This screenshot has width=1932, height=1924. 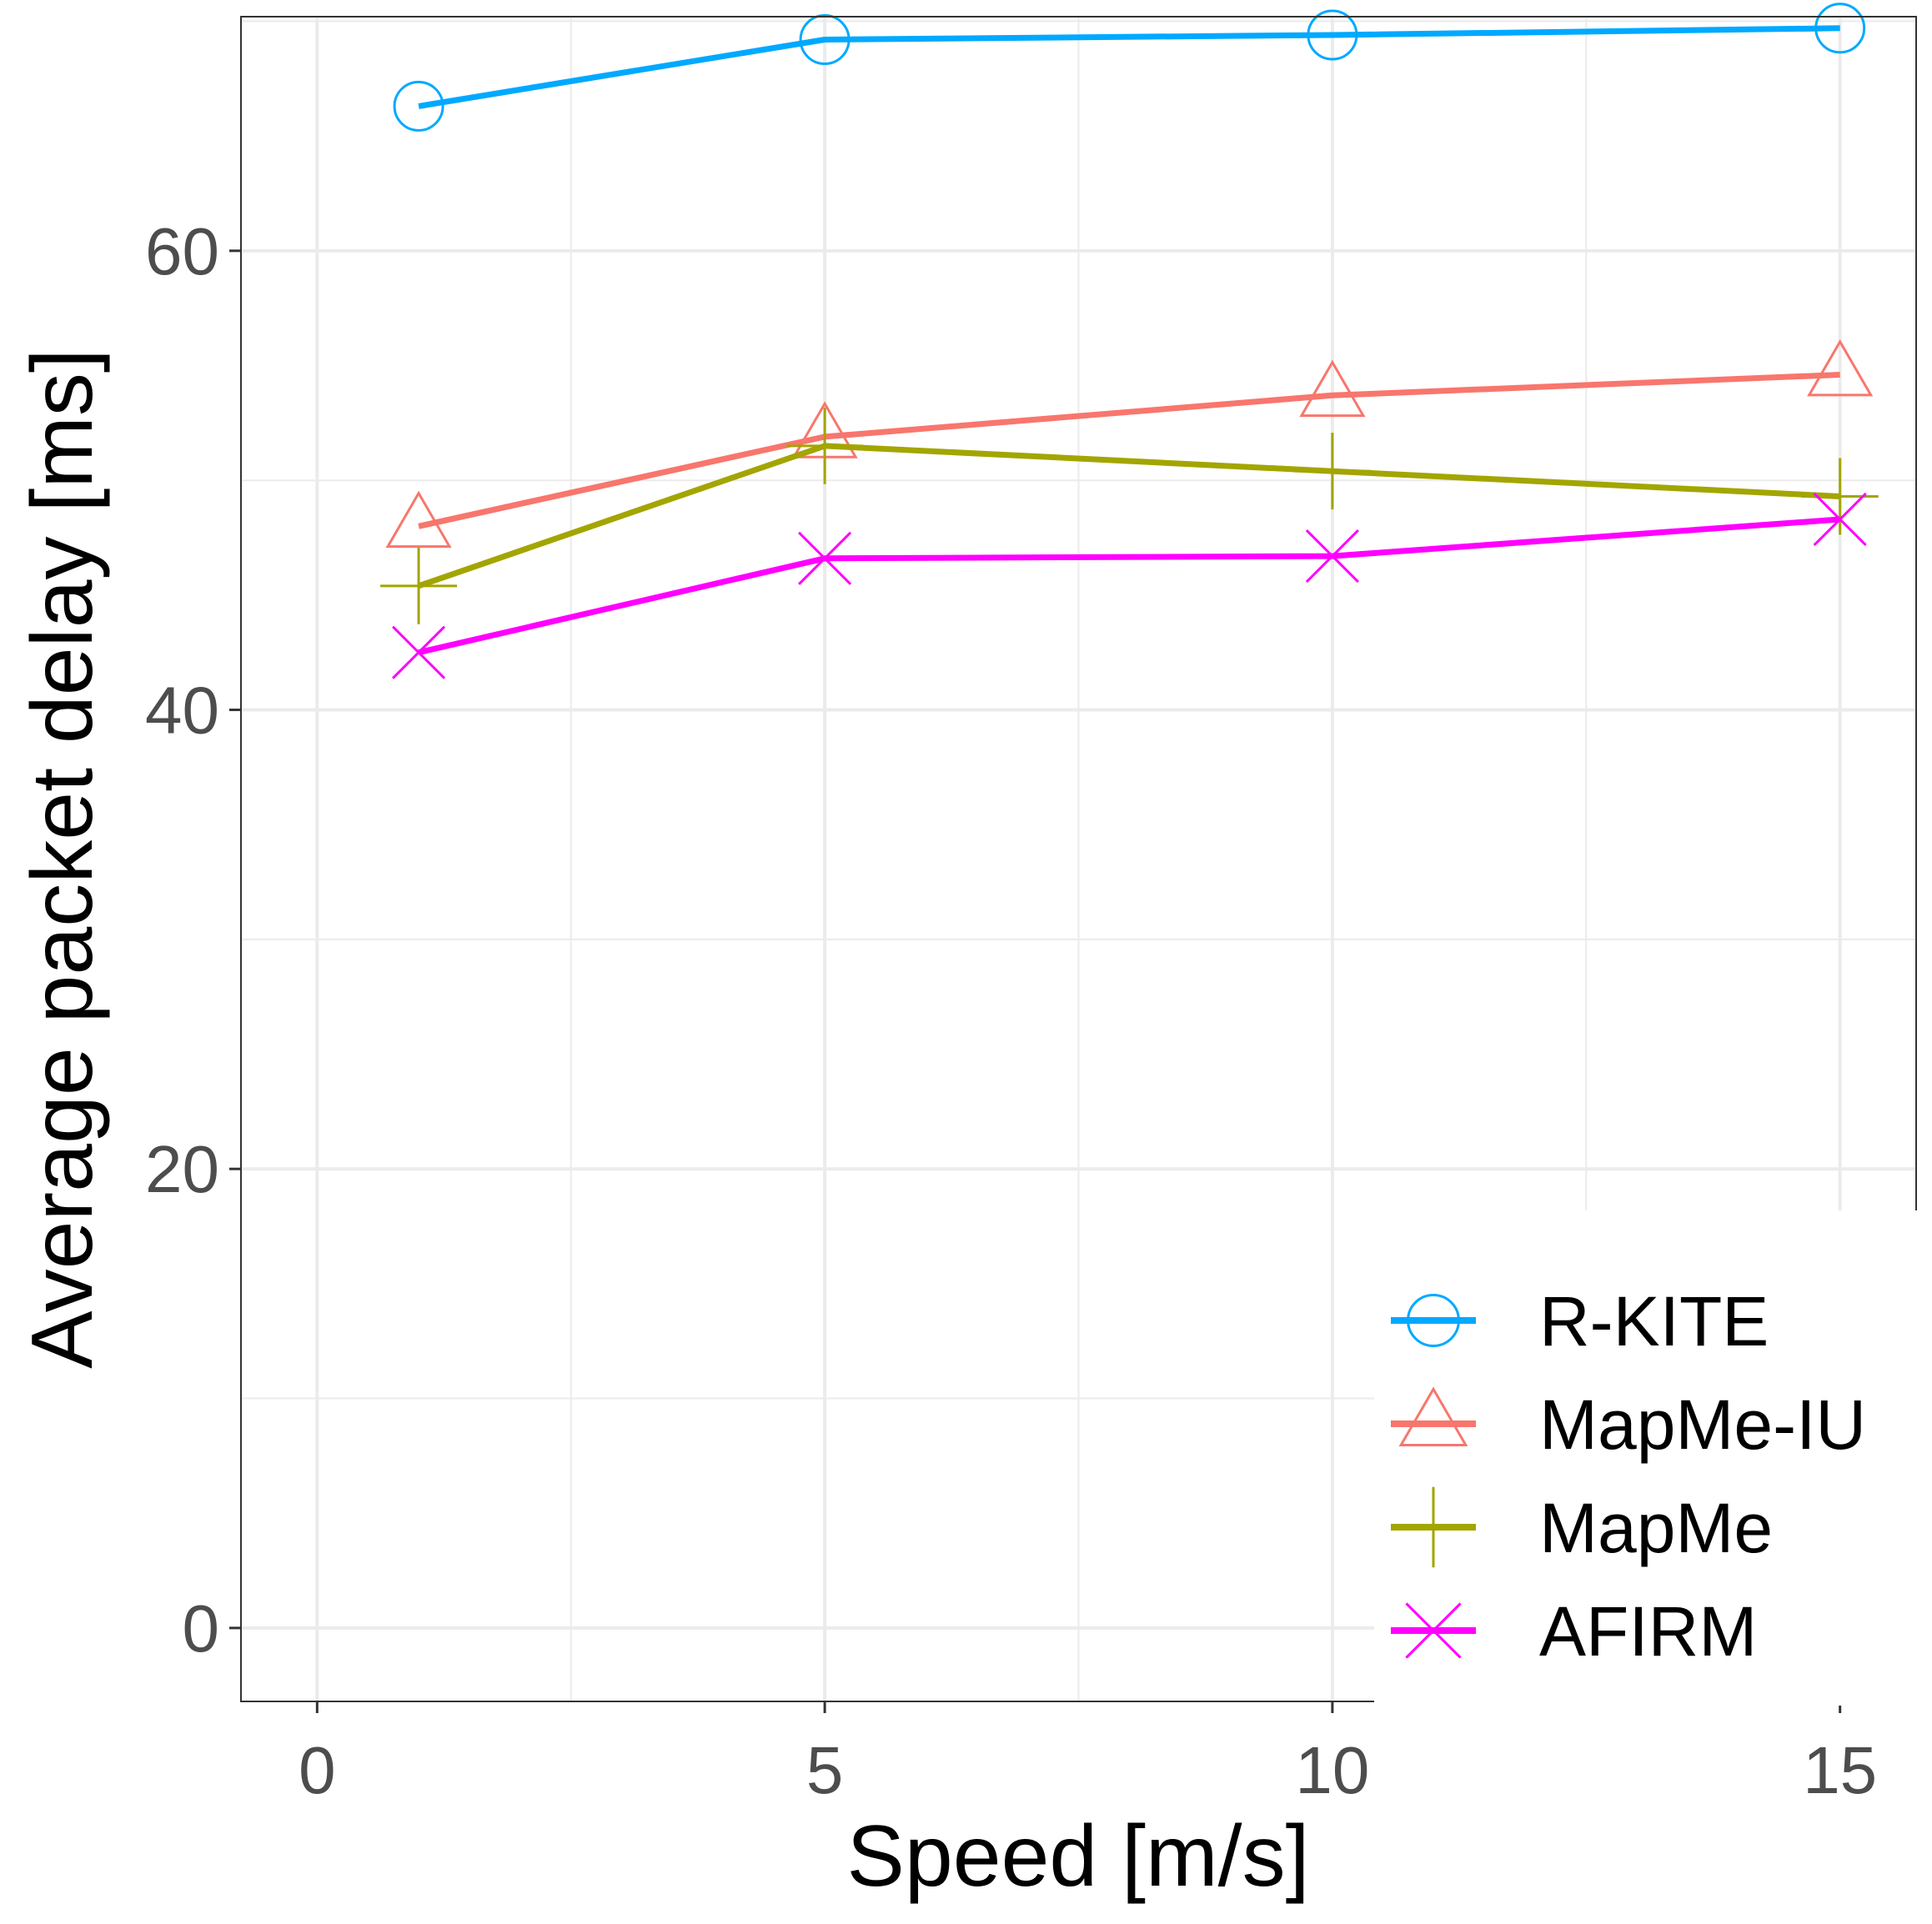 I want to click on legend-key-marker-mapme, so click(x=1433, y=1527).